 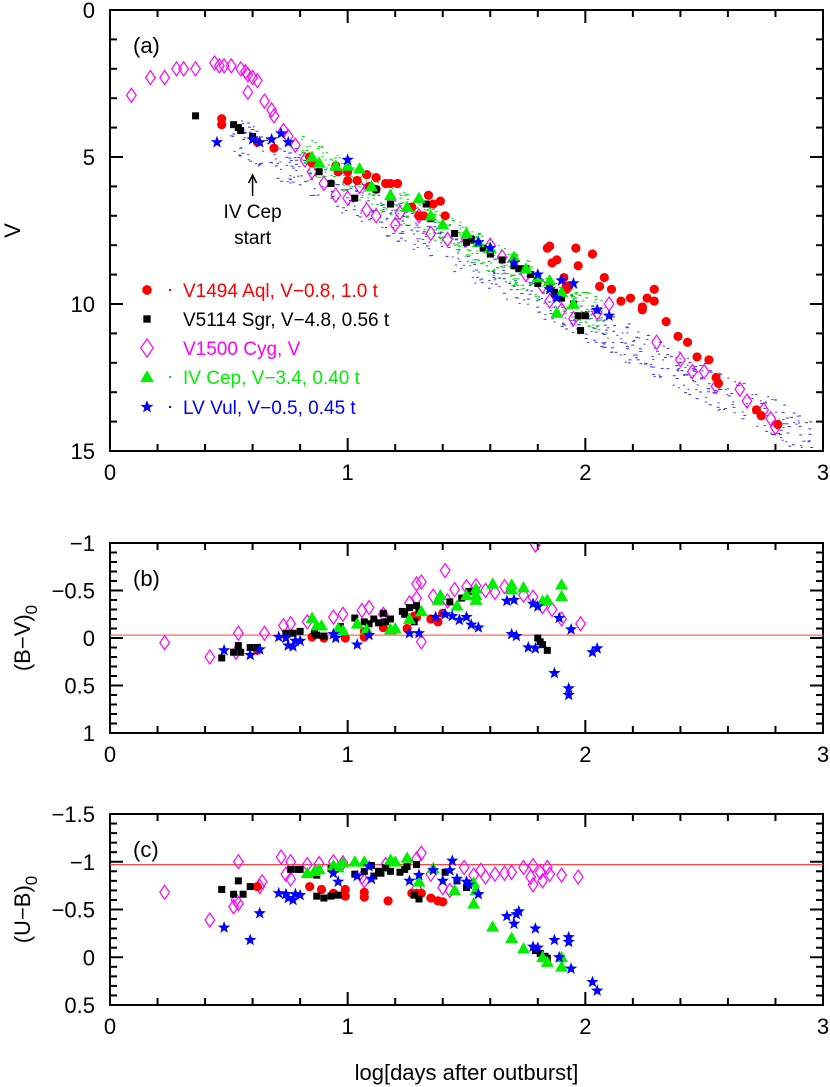 What do you see at coordinates (266, 320) in the screenshot?
I see `legend-entry-v5114-sgr: V5114 Sgr, V−4.8, 0.56 t` at bounding box center [266, 320].